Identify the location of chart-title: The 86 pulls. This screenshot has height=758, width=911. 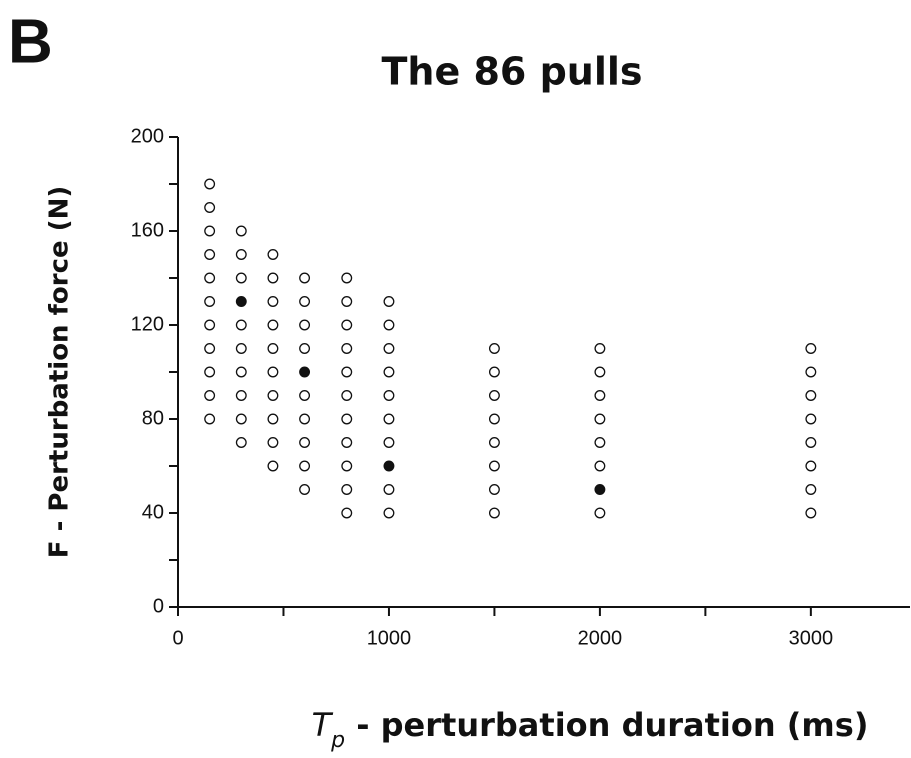
(511, 72).